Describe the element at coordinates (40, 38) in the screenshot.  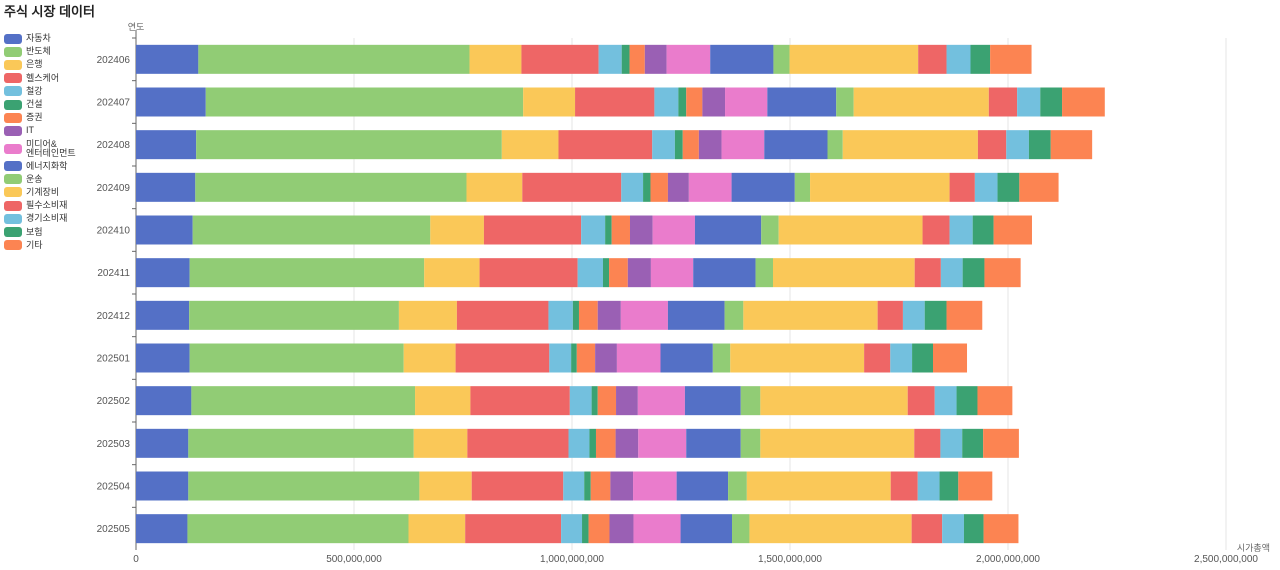
I see `legend-item: 자동차` at that location.